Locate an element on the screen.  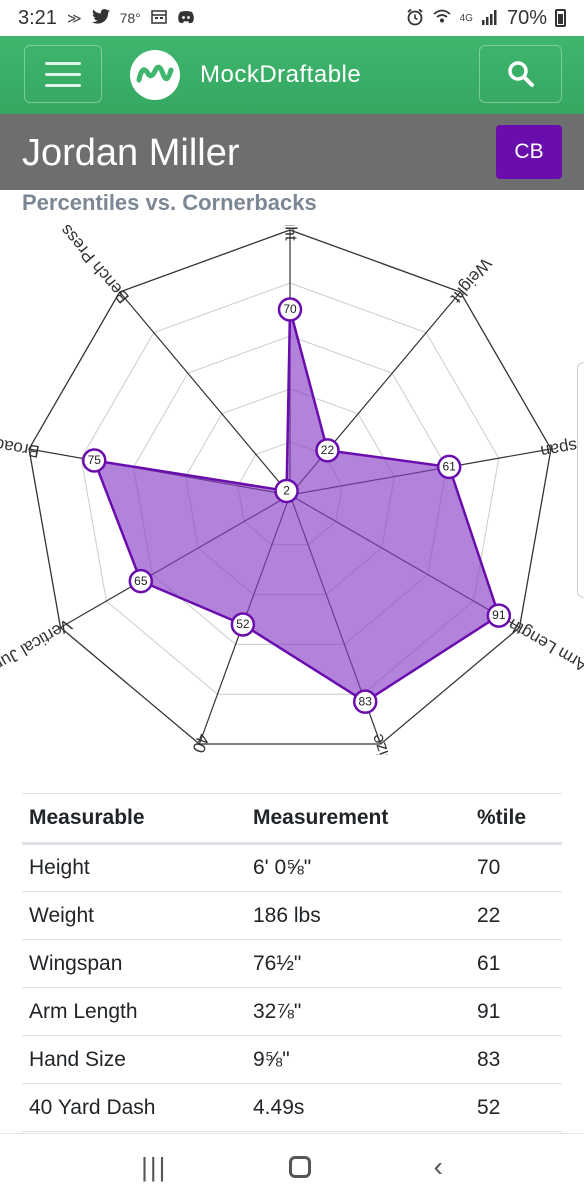
battery-icon is located at coordinates (560, 18).